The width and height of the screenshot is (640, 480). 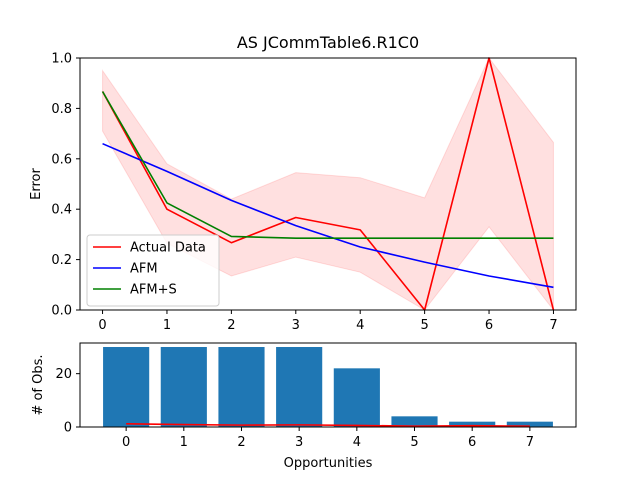 What do you see at coordinates (168, 248) in the screenshot?
I see `legend-label: Actual Data` at bounding box center [168, 248].